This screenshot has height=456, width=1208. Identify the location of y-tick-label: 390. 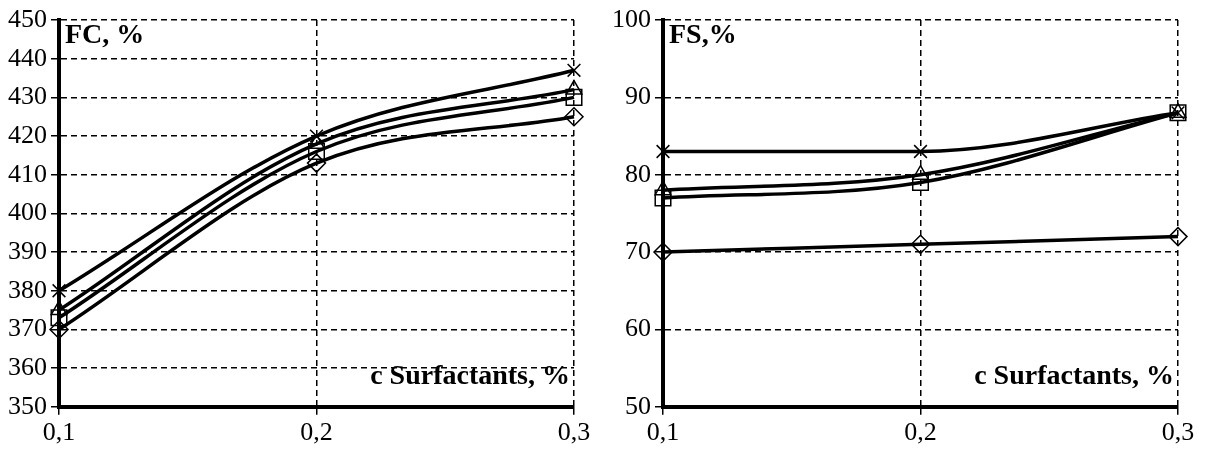
(27, 250).